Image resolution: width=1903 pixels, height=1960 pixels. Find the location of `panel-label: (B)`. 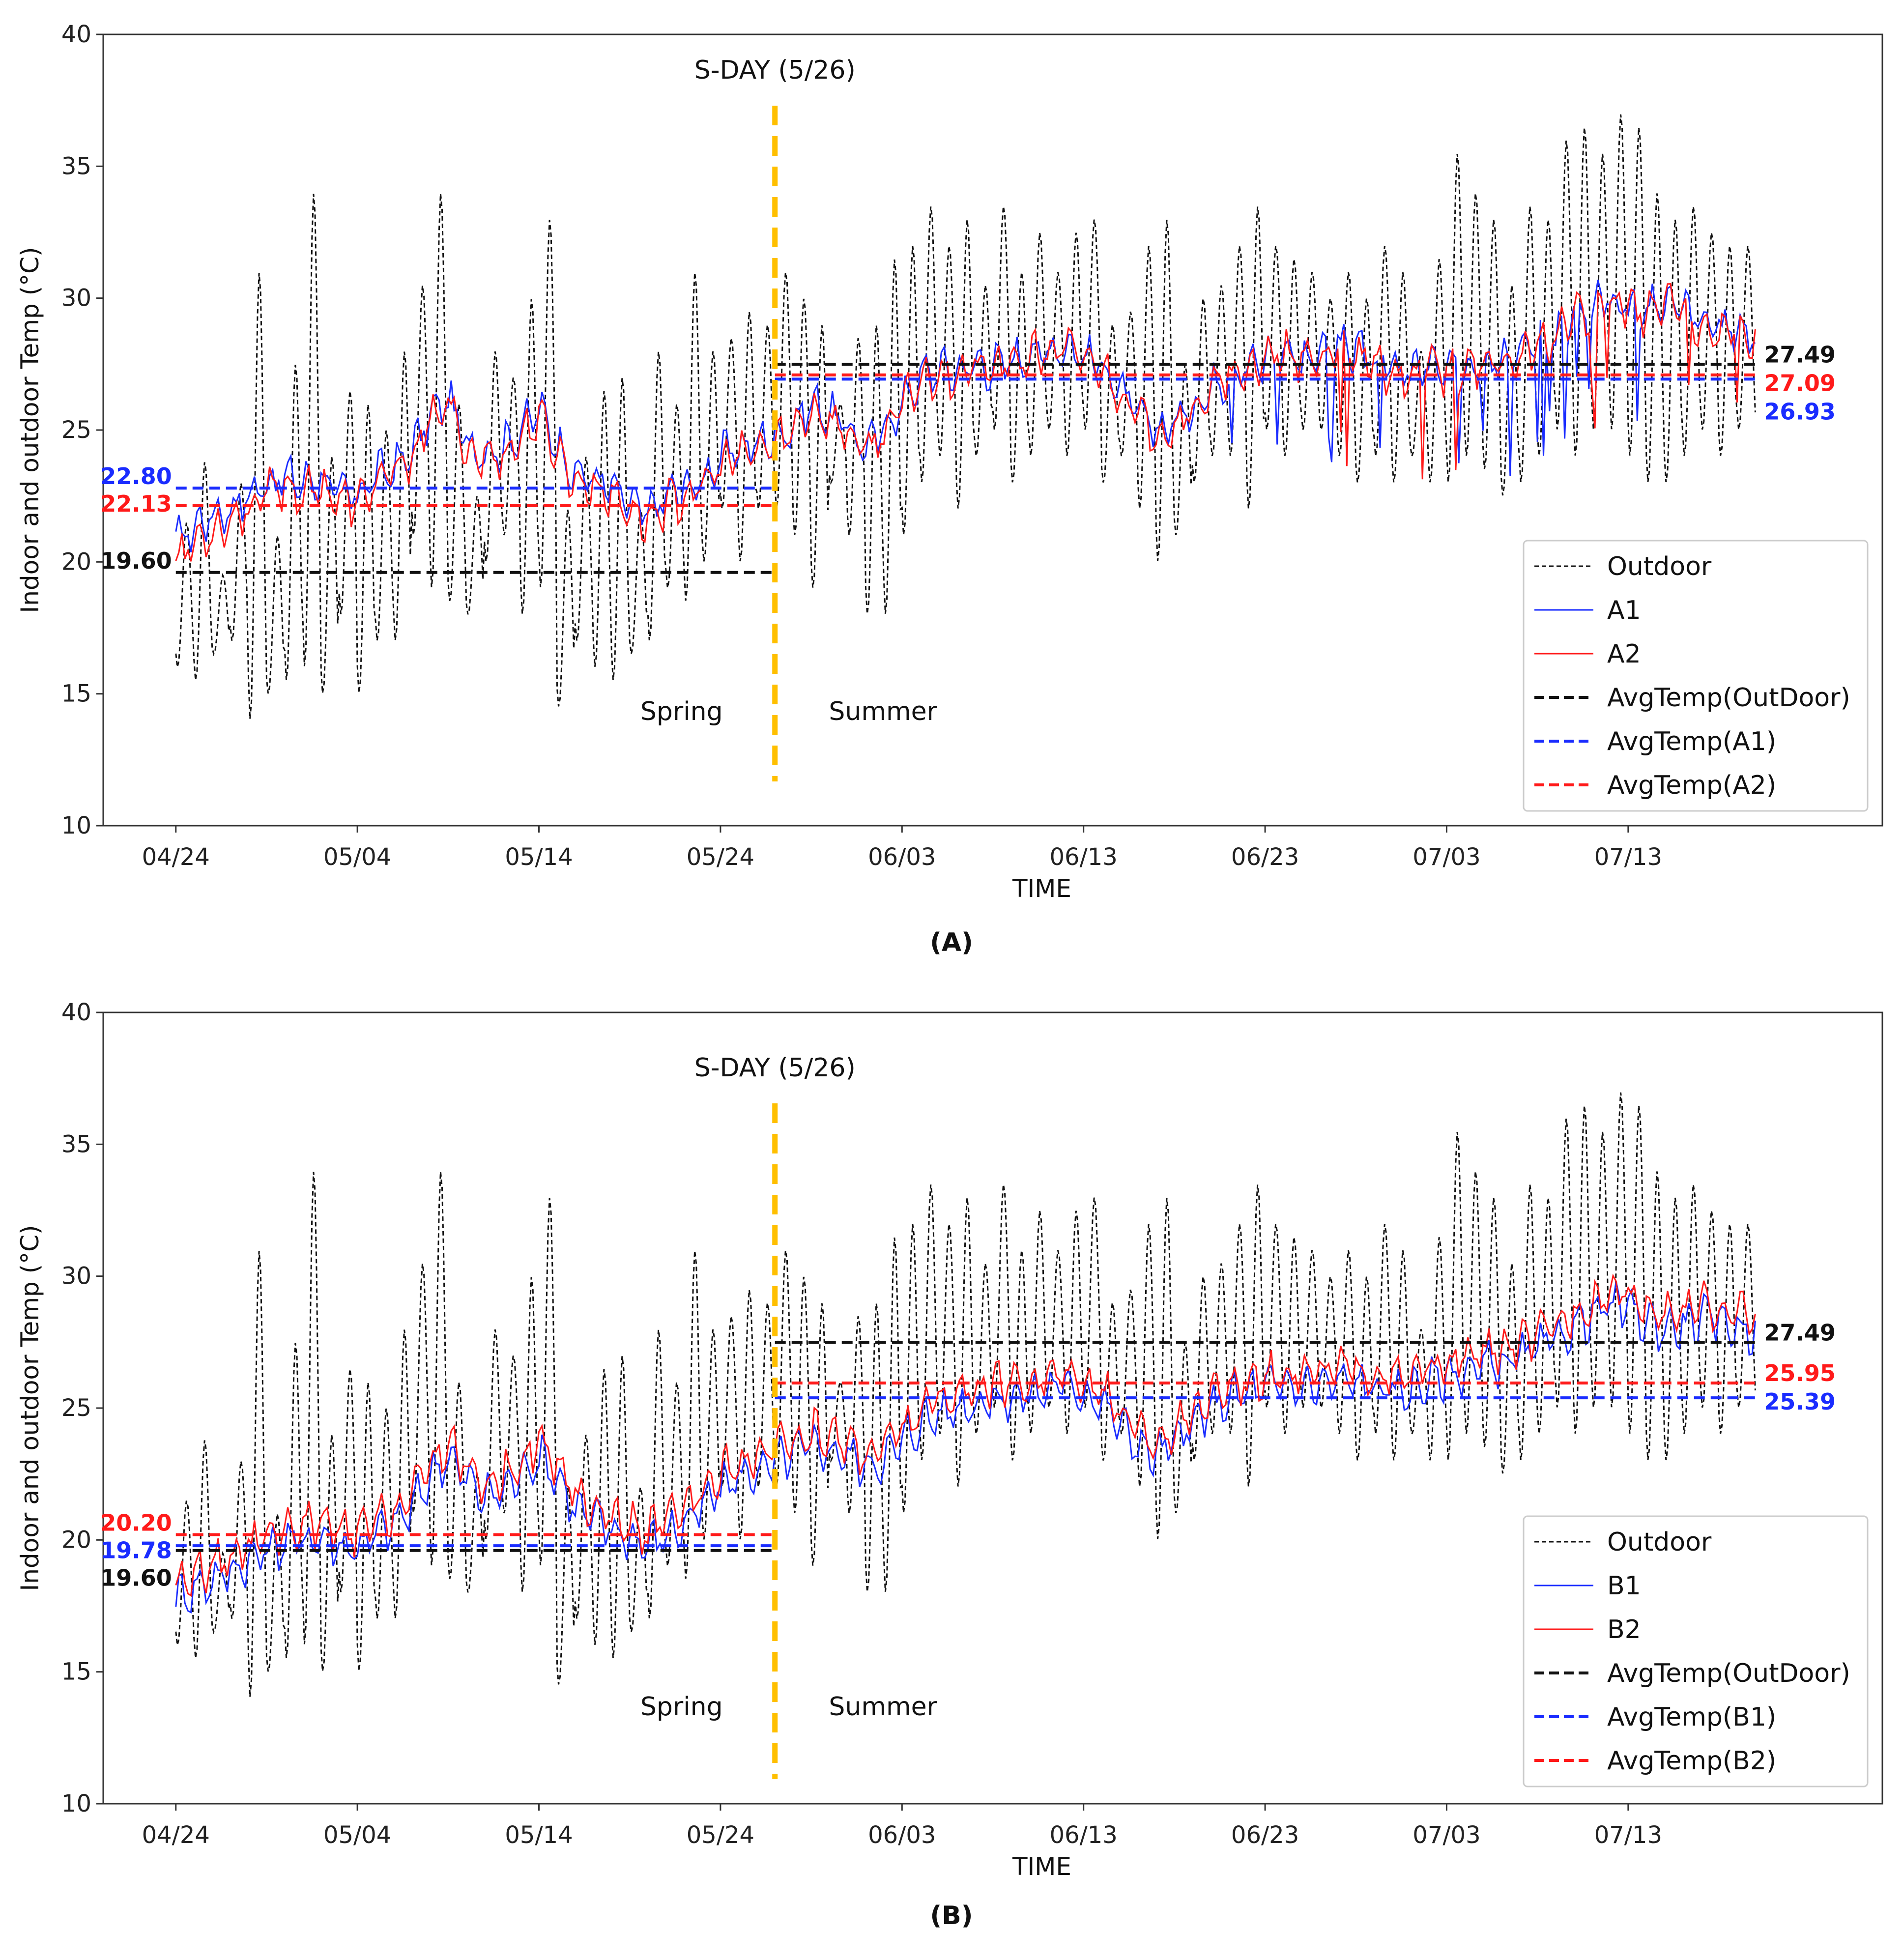

panel-label: (B) is located at coordinates (951, 1916).